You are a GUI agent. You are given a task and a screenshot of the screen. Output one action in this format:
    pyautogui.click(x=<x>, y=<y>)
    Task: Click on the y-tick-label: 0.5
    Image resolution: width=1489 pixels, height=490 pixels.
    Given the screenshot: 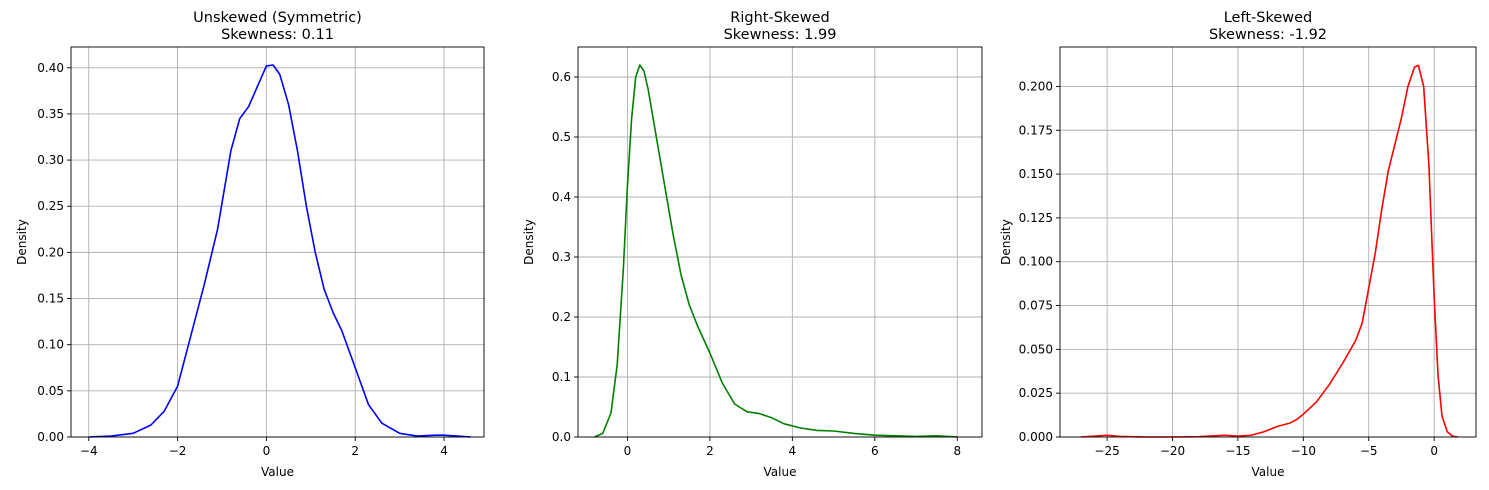 What is the action you would take?
    pyautogui.click(x=561, y=137)
    